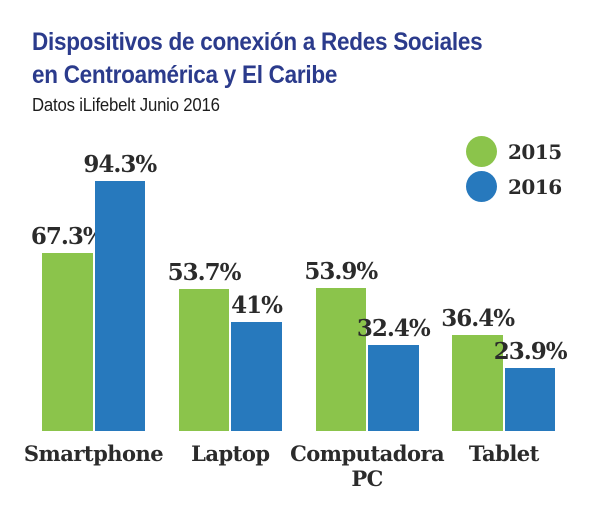 This screenshot has width=600, height=511. What do you see at coordinates (535, 151) in the screenshot?
I see `legend-label-2015: 2015` at bounding box center [535, 151].